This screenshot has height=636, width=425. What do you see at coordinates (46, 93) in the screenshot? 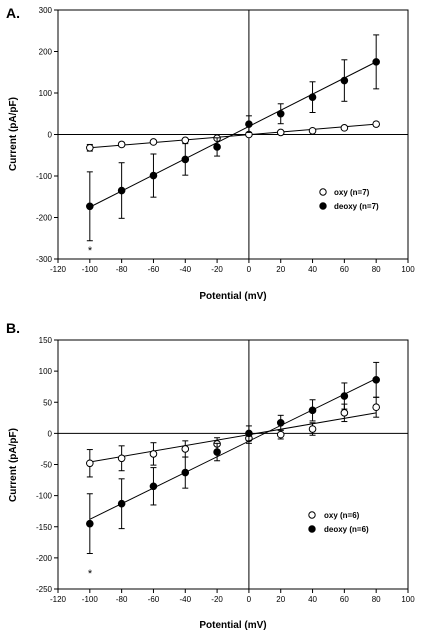
I see `y-tick-label: 100` at bounding box center [46, 93].